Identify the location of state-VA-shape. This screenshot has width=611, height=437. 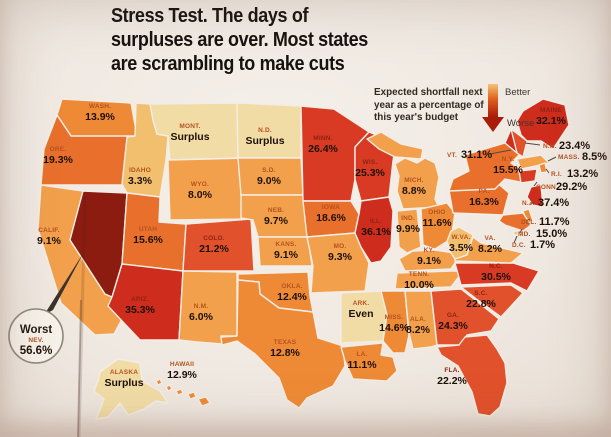
(489, 250).